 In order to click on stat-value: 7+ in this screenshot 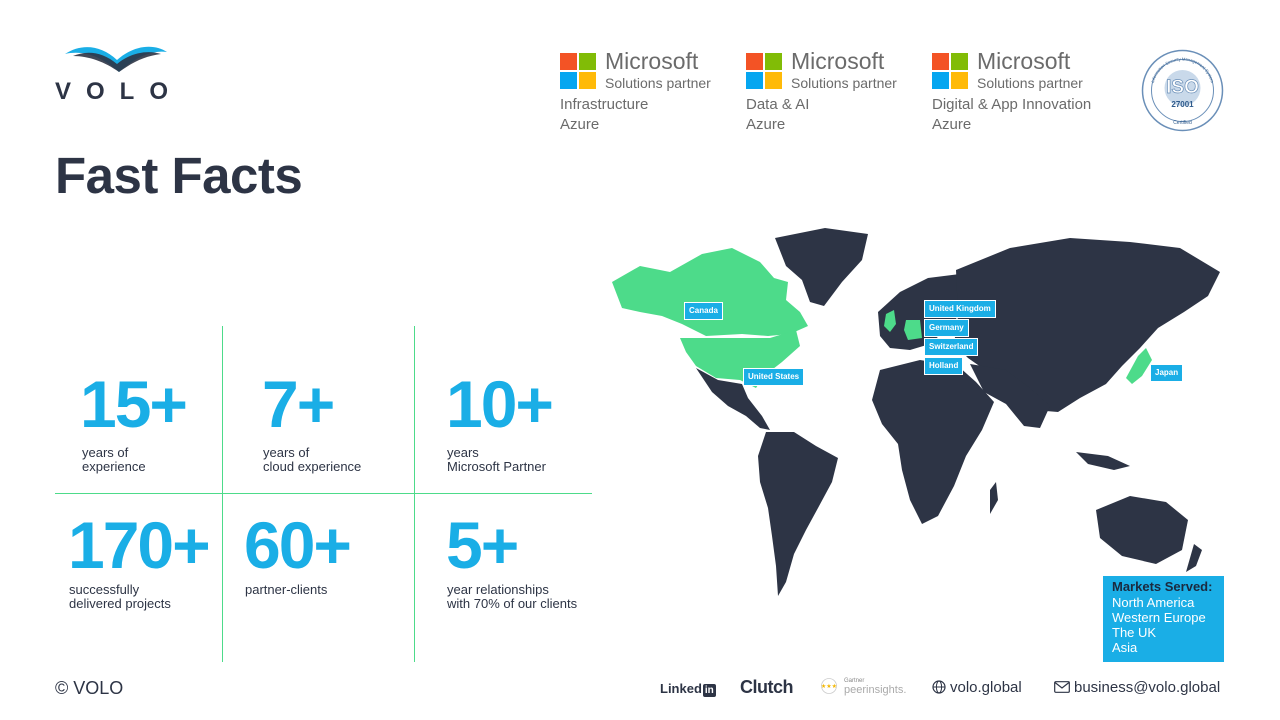, I will do `click(298, 404)`.